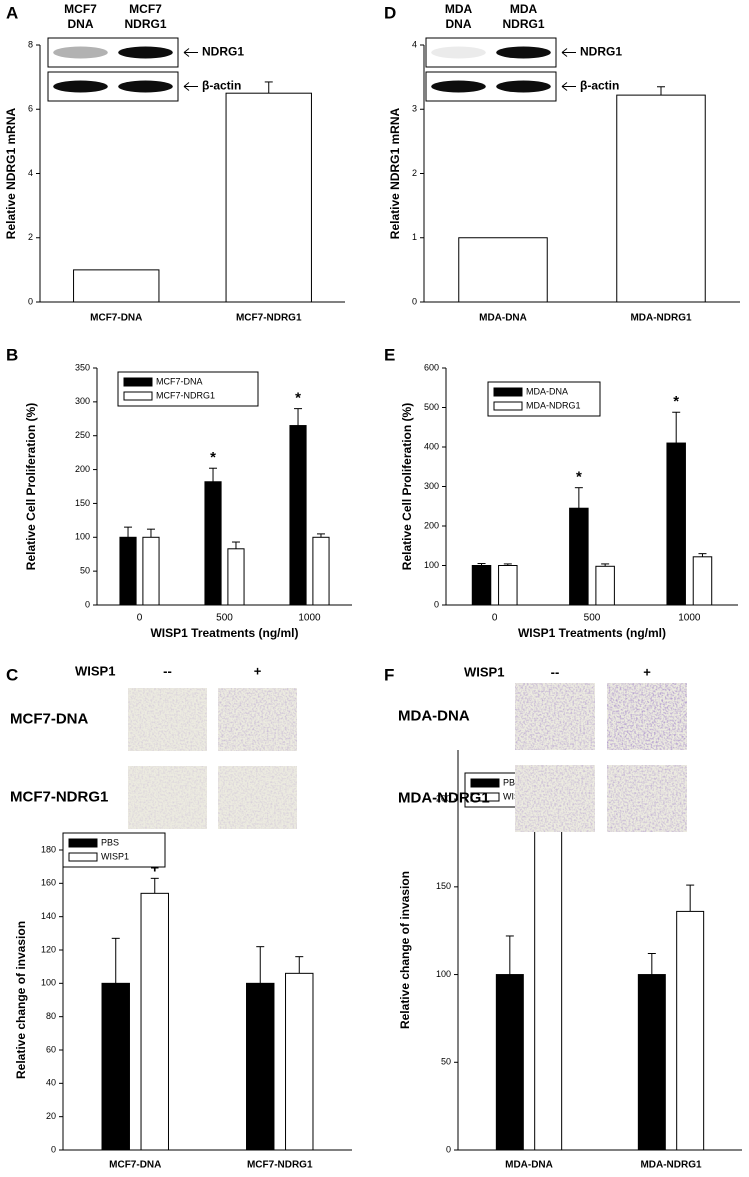  What do you see at coordinates (82, 401) in the screenshot?
I see `y-tick-label: 300` at bounding box center [82, 401].